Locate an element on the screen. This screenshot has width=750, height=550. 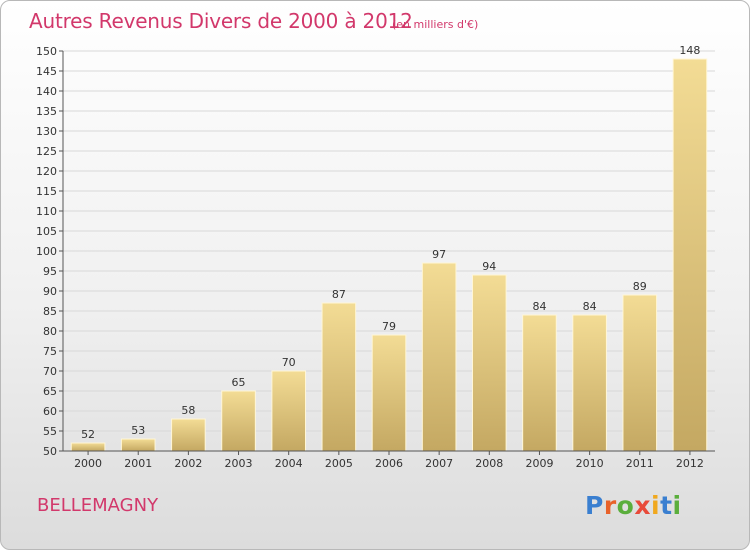
y-tick-label: 65 is located at coordinates (50, 391).